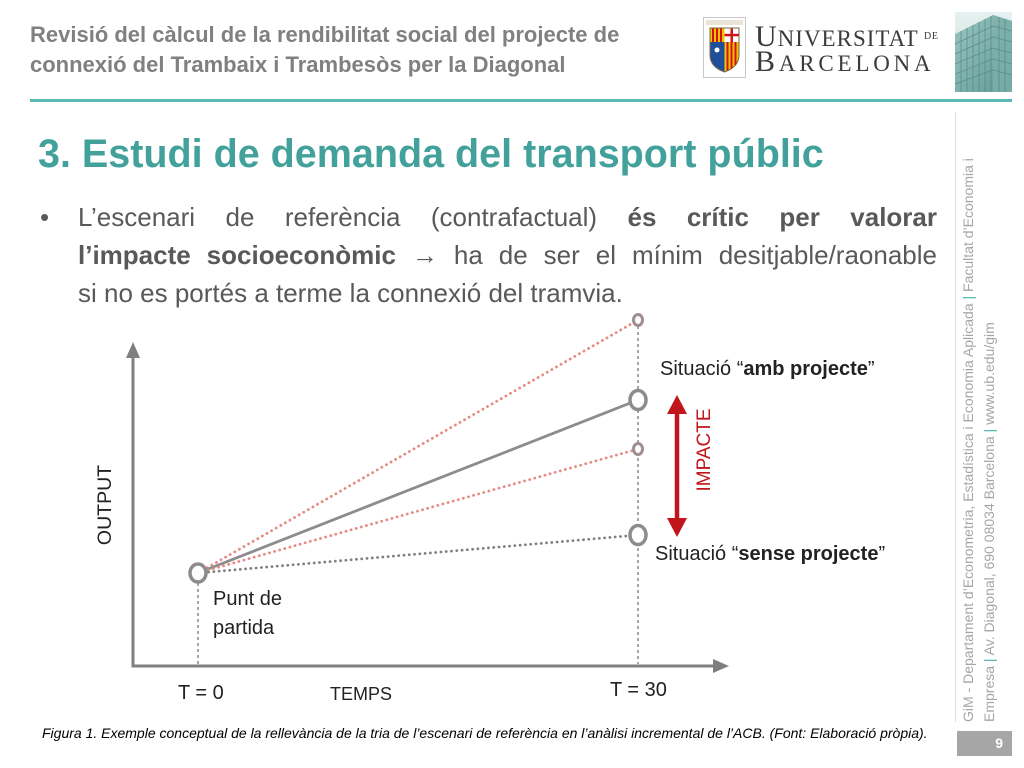 The width and height of the screenshot is (1024, 768). What do you see at coordinates (361, 694) in the screenshot?
I see `x-axis-label: TEMPS` at bounding box center [361, 694].